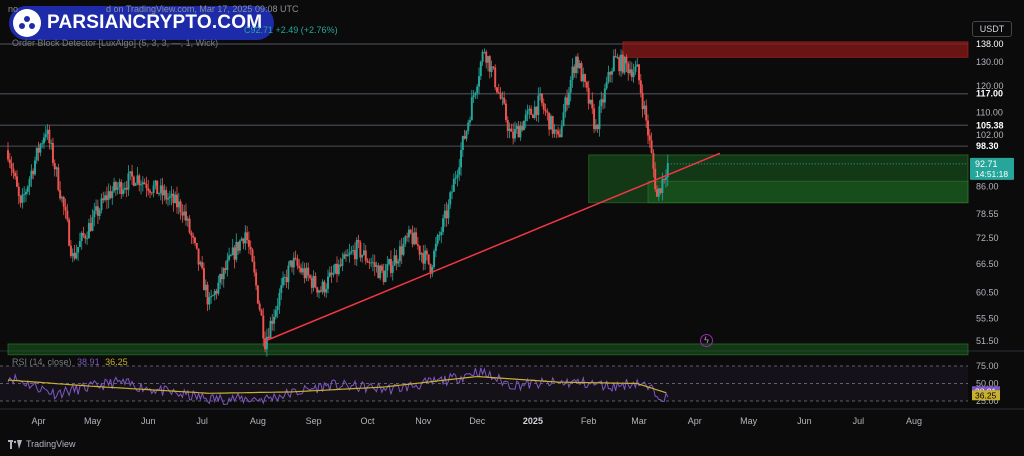  What do you see at coordinates (992, 29) in the screenshot?
I see `currency-selector: USDT` at bounding box center [992, 29].